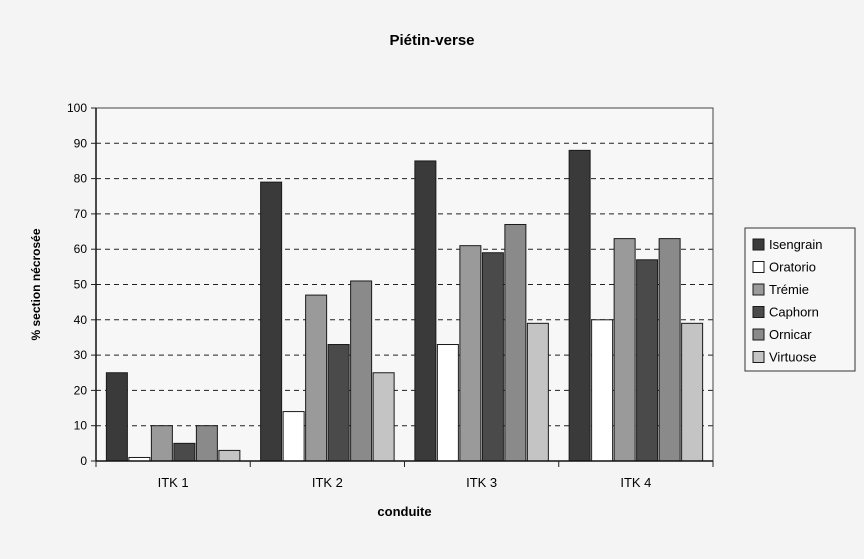 This screenshot has height=559, width=864. What do you see at coordinates (792, 357) in the screenshot?
I see `legend-label: Virtuose` at bounding box center [792, 357].